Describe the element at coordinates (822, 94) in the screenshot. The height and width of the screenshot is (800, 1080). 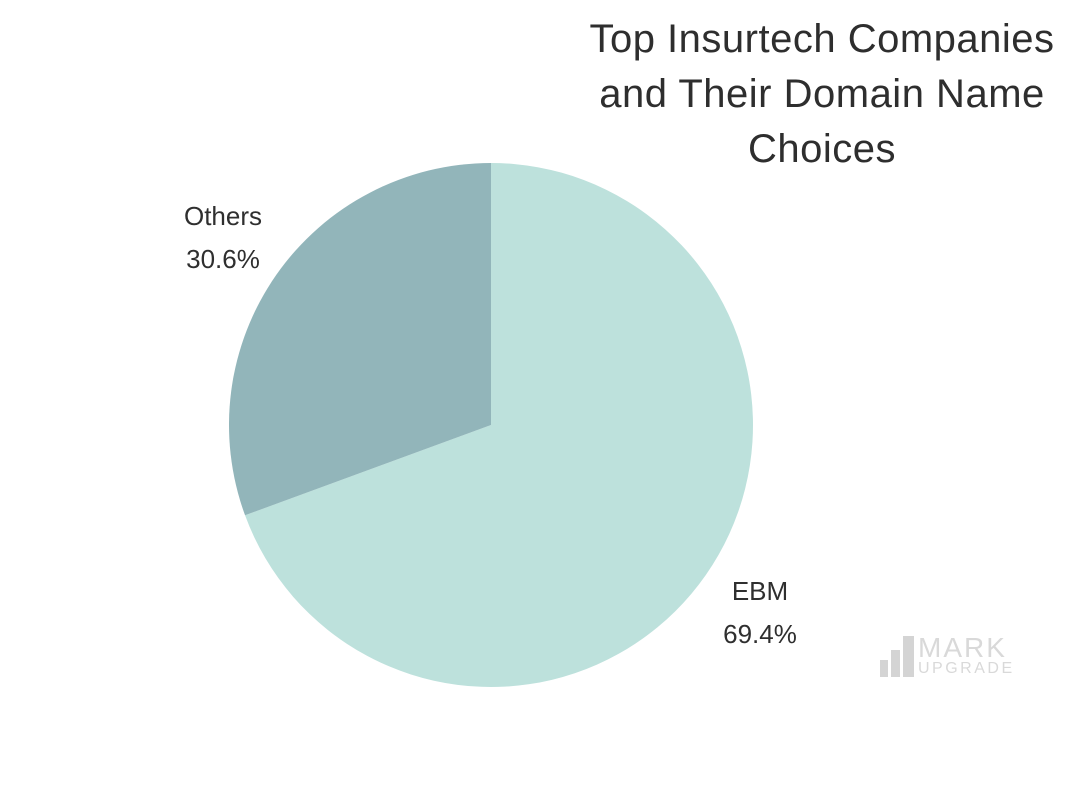
I see `chart-title-line2: and Their Domain Name` at that location.